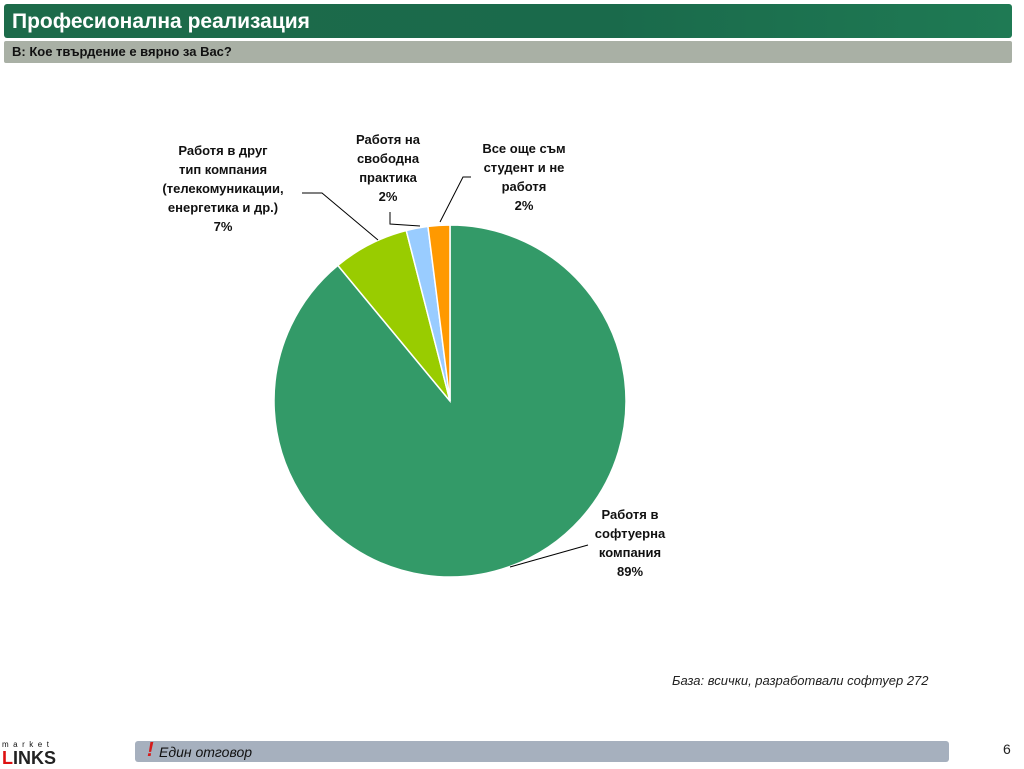 The image size is (1024, 769). Describe the element at coordinates (206, 752) in the screenshot. I see `footer-note: Един отговор` at that location.